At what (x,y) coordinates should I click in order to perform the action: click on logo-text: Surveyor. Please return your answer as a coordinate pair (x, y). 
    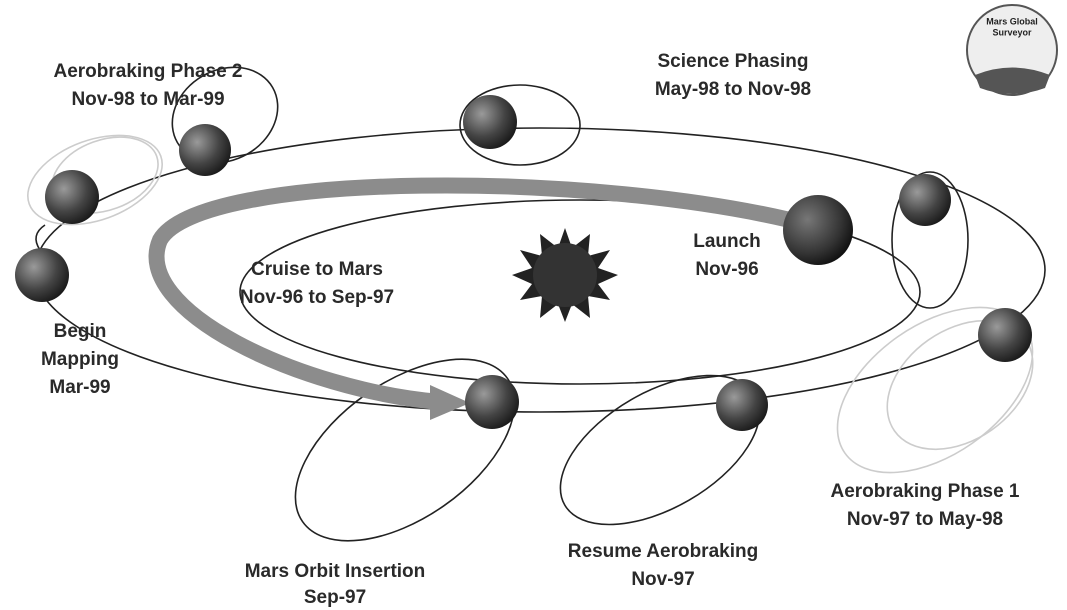
    Looking at the image, I should click on (1012, 32).